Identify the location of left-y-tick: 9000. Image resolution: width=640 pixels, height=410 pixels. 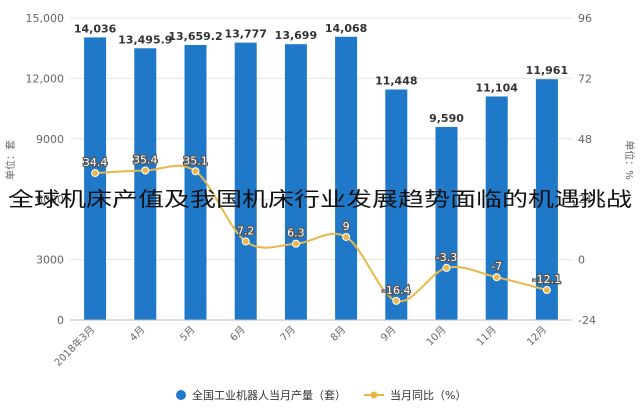
(50, 139).